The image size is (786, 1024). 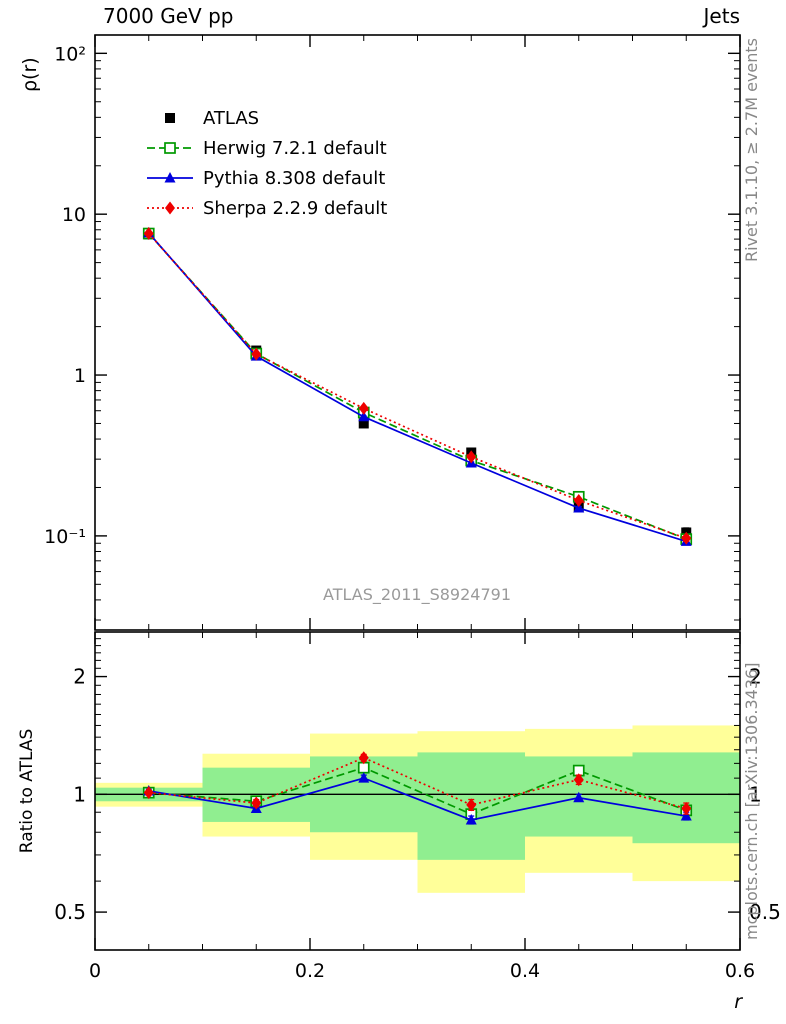 What do you see at coordinates (765, 912) in the screenshot?
I see `ratio-y-tick-label-right: 0.5` at bounding box center [765, 912].